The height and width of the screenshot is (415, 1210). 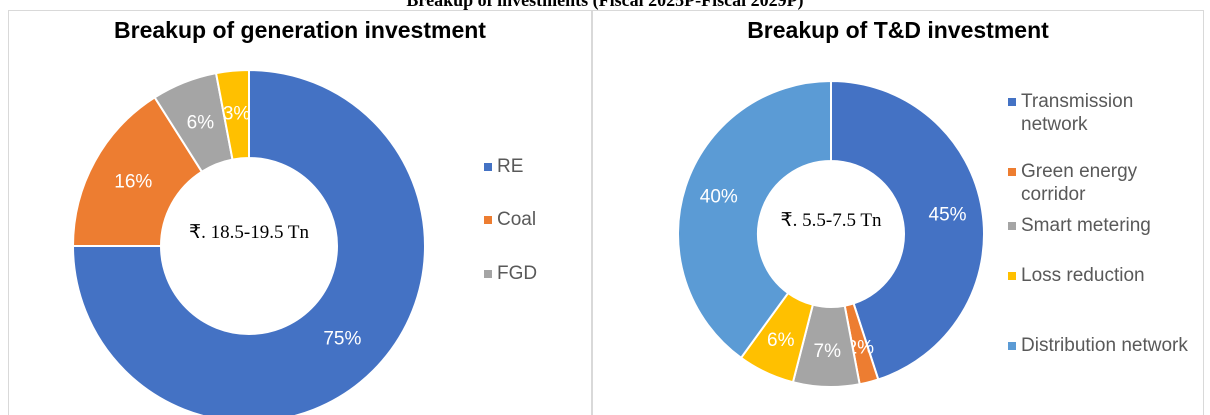 What do you see at coordinates (342, 338) in the screenshot?
I see `data-label: 75%` at bounding box center [342, 338].